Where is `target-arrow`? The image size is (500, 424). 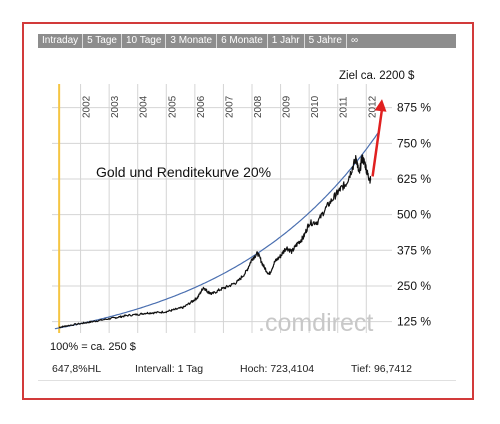 target-arrow is located at coordinates (377, 142).